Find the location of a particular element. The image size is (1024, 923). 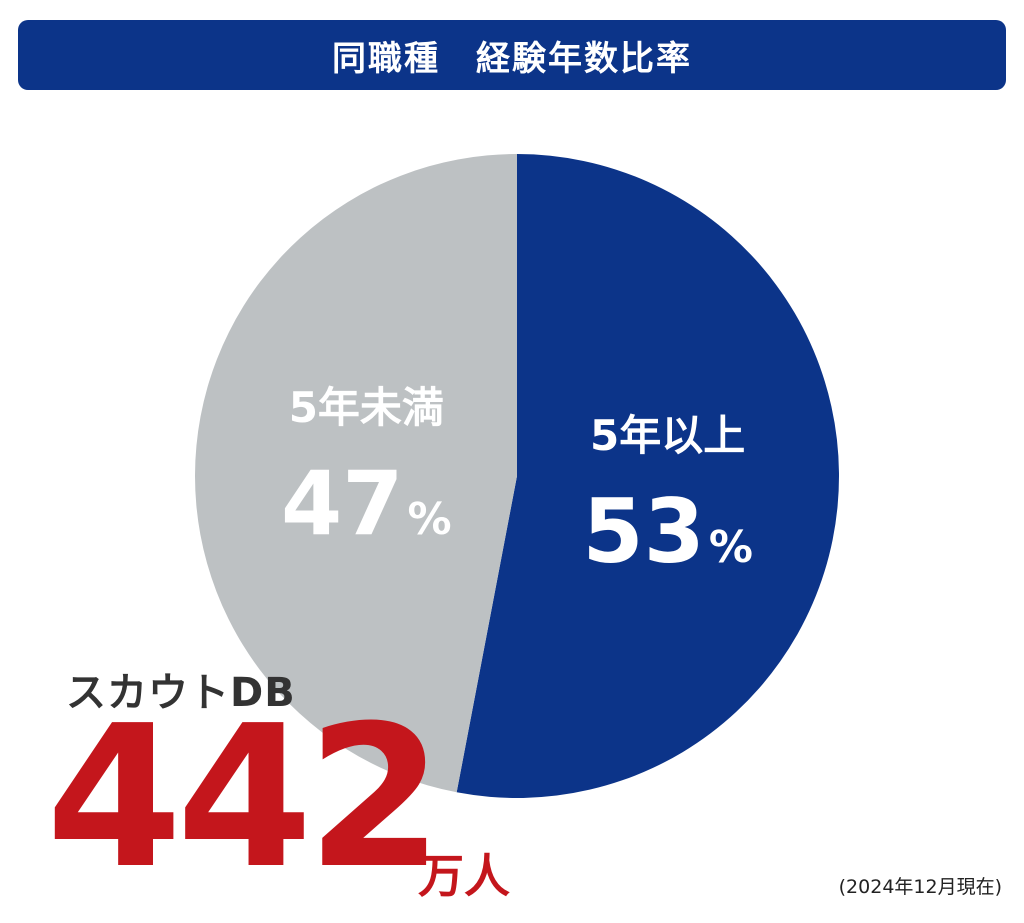

pie-slice-value-0: 53% is located at coordinates (667, 531).